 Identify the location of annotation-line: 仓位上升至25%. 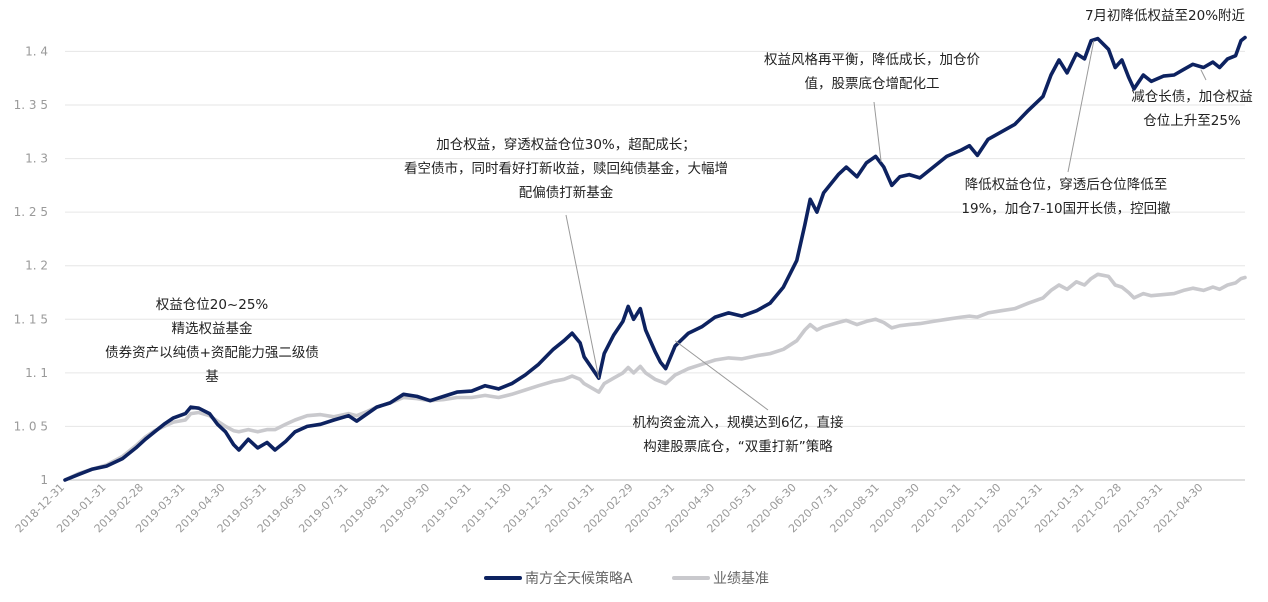
(1192, 121).